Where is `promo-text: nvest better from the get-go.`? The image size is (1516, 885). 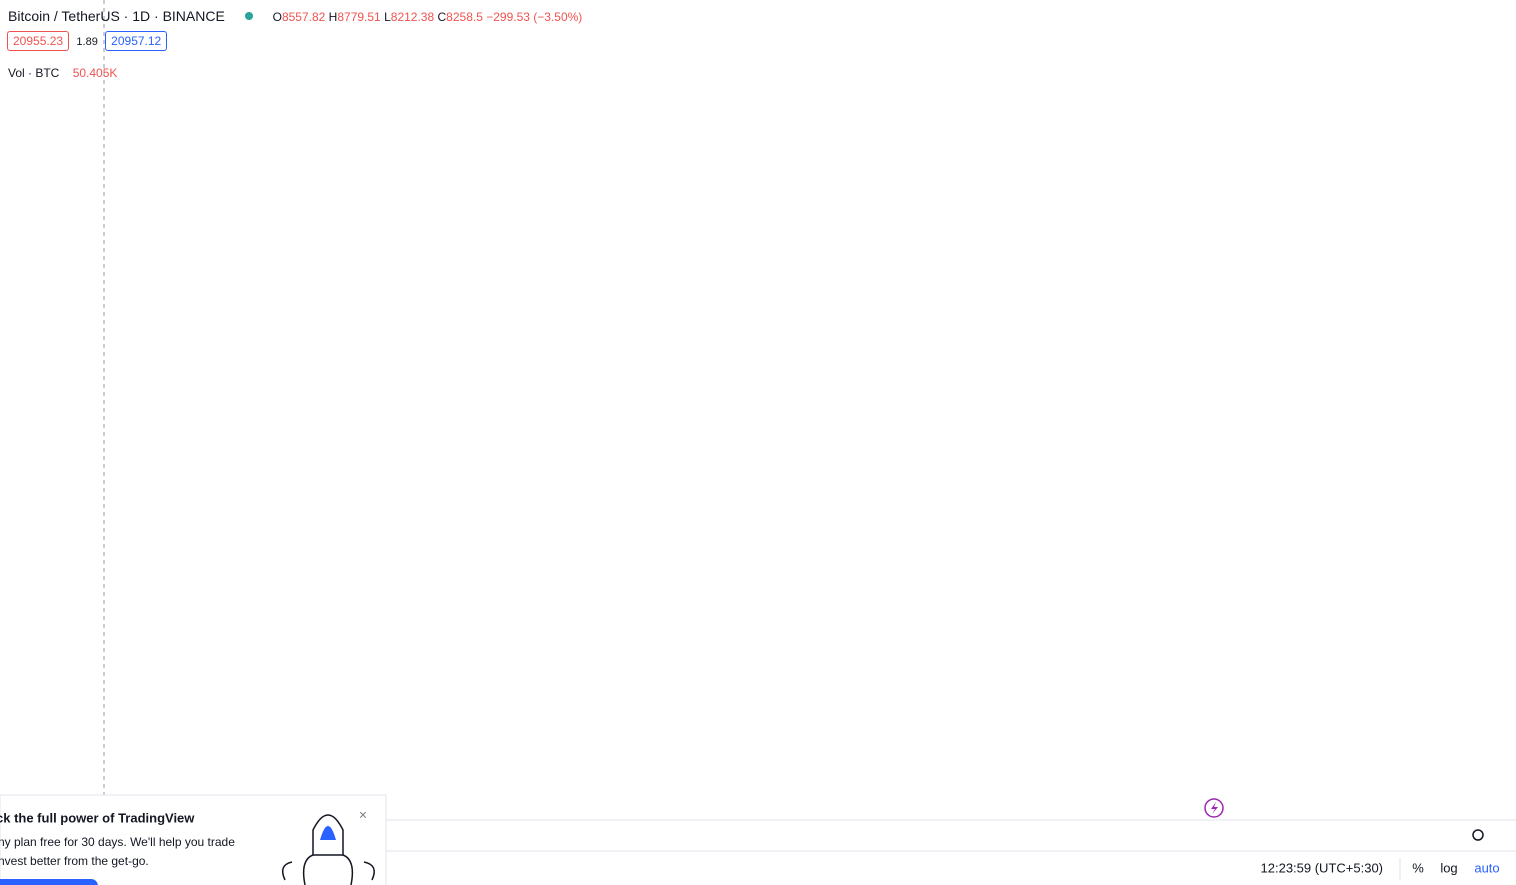
promo-text: nvest better from the get-go. is located at coordinates (74, 861).